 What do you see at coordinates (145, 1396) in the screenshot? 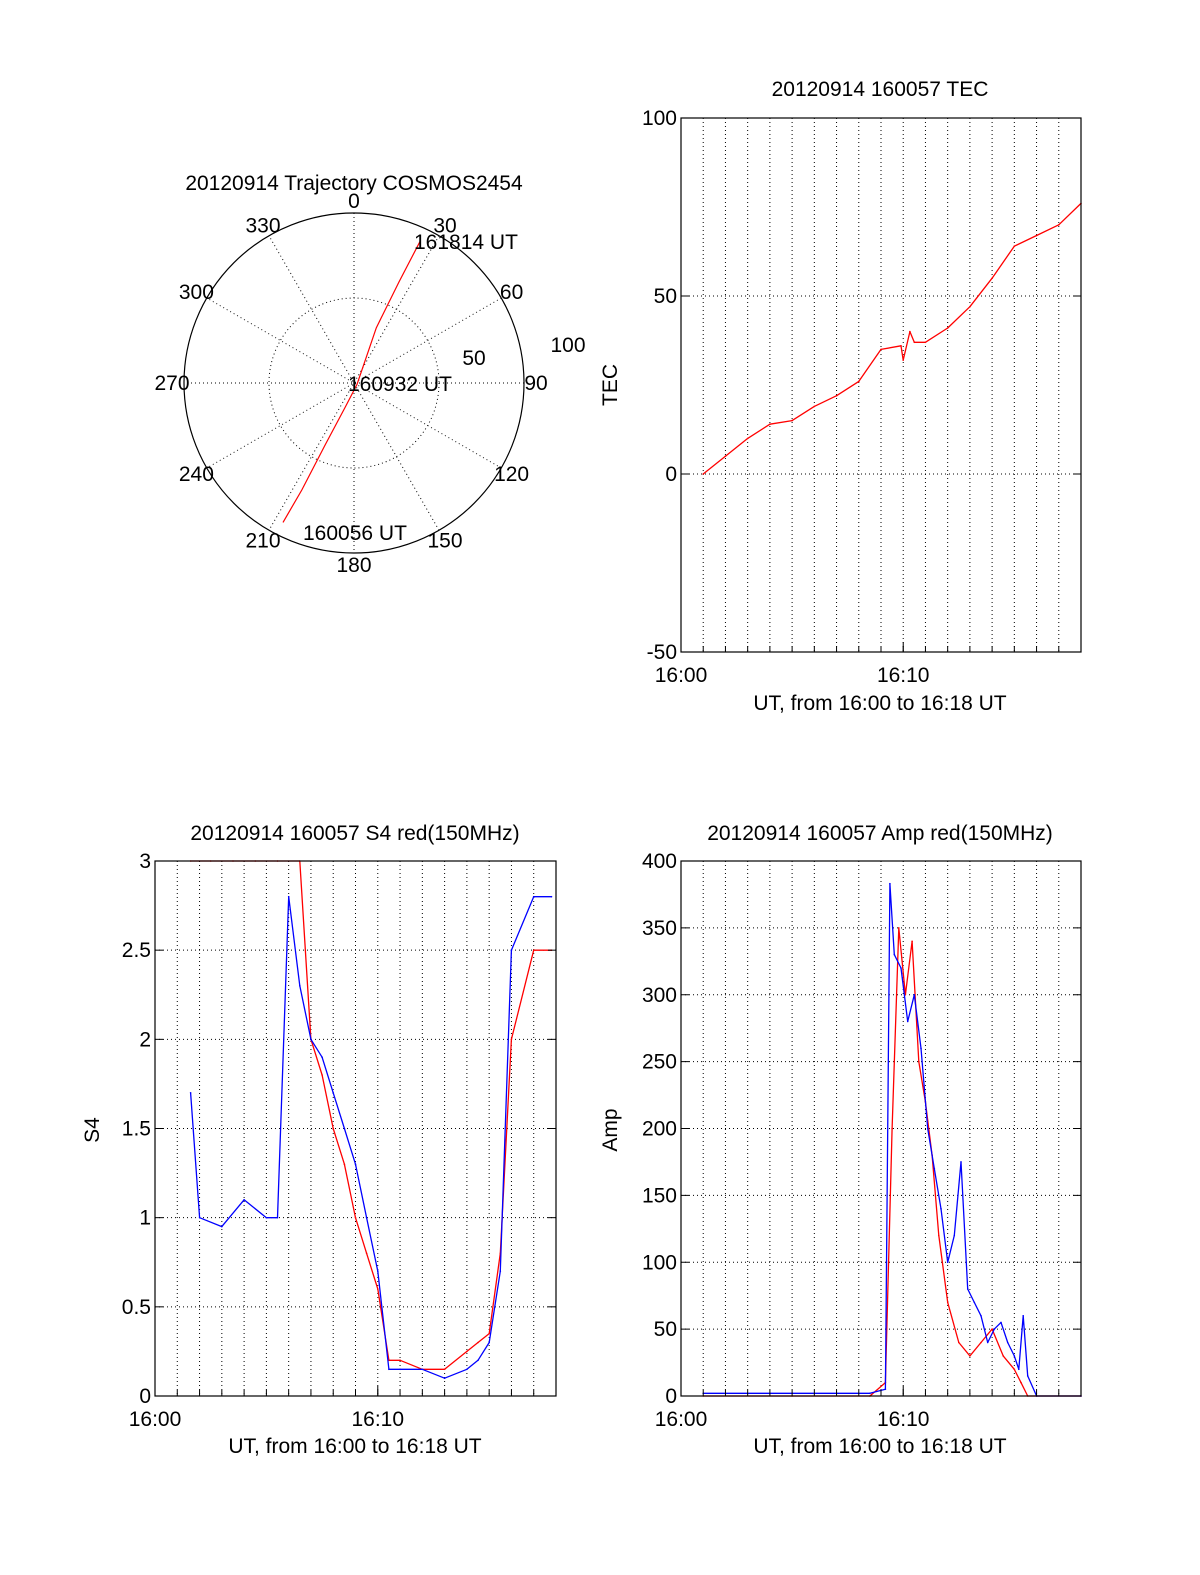
I see `s4-ytick-label-0: 0` at bounding box center [145, 1396].